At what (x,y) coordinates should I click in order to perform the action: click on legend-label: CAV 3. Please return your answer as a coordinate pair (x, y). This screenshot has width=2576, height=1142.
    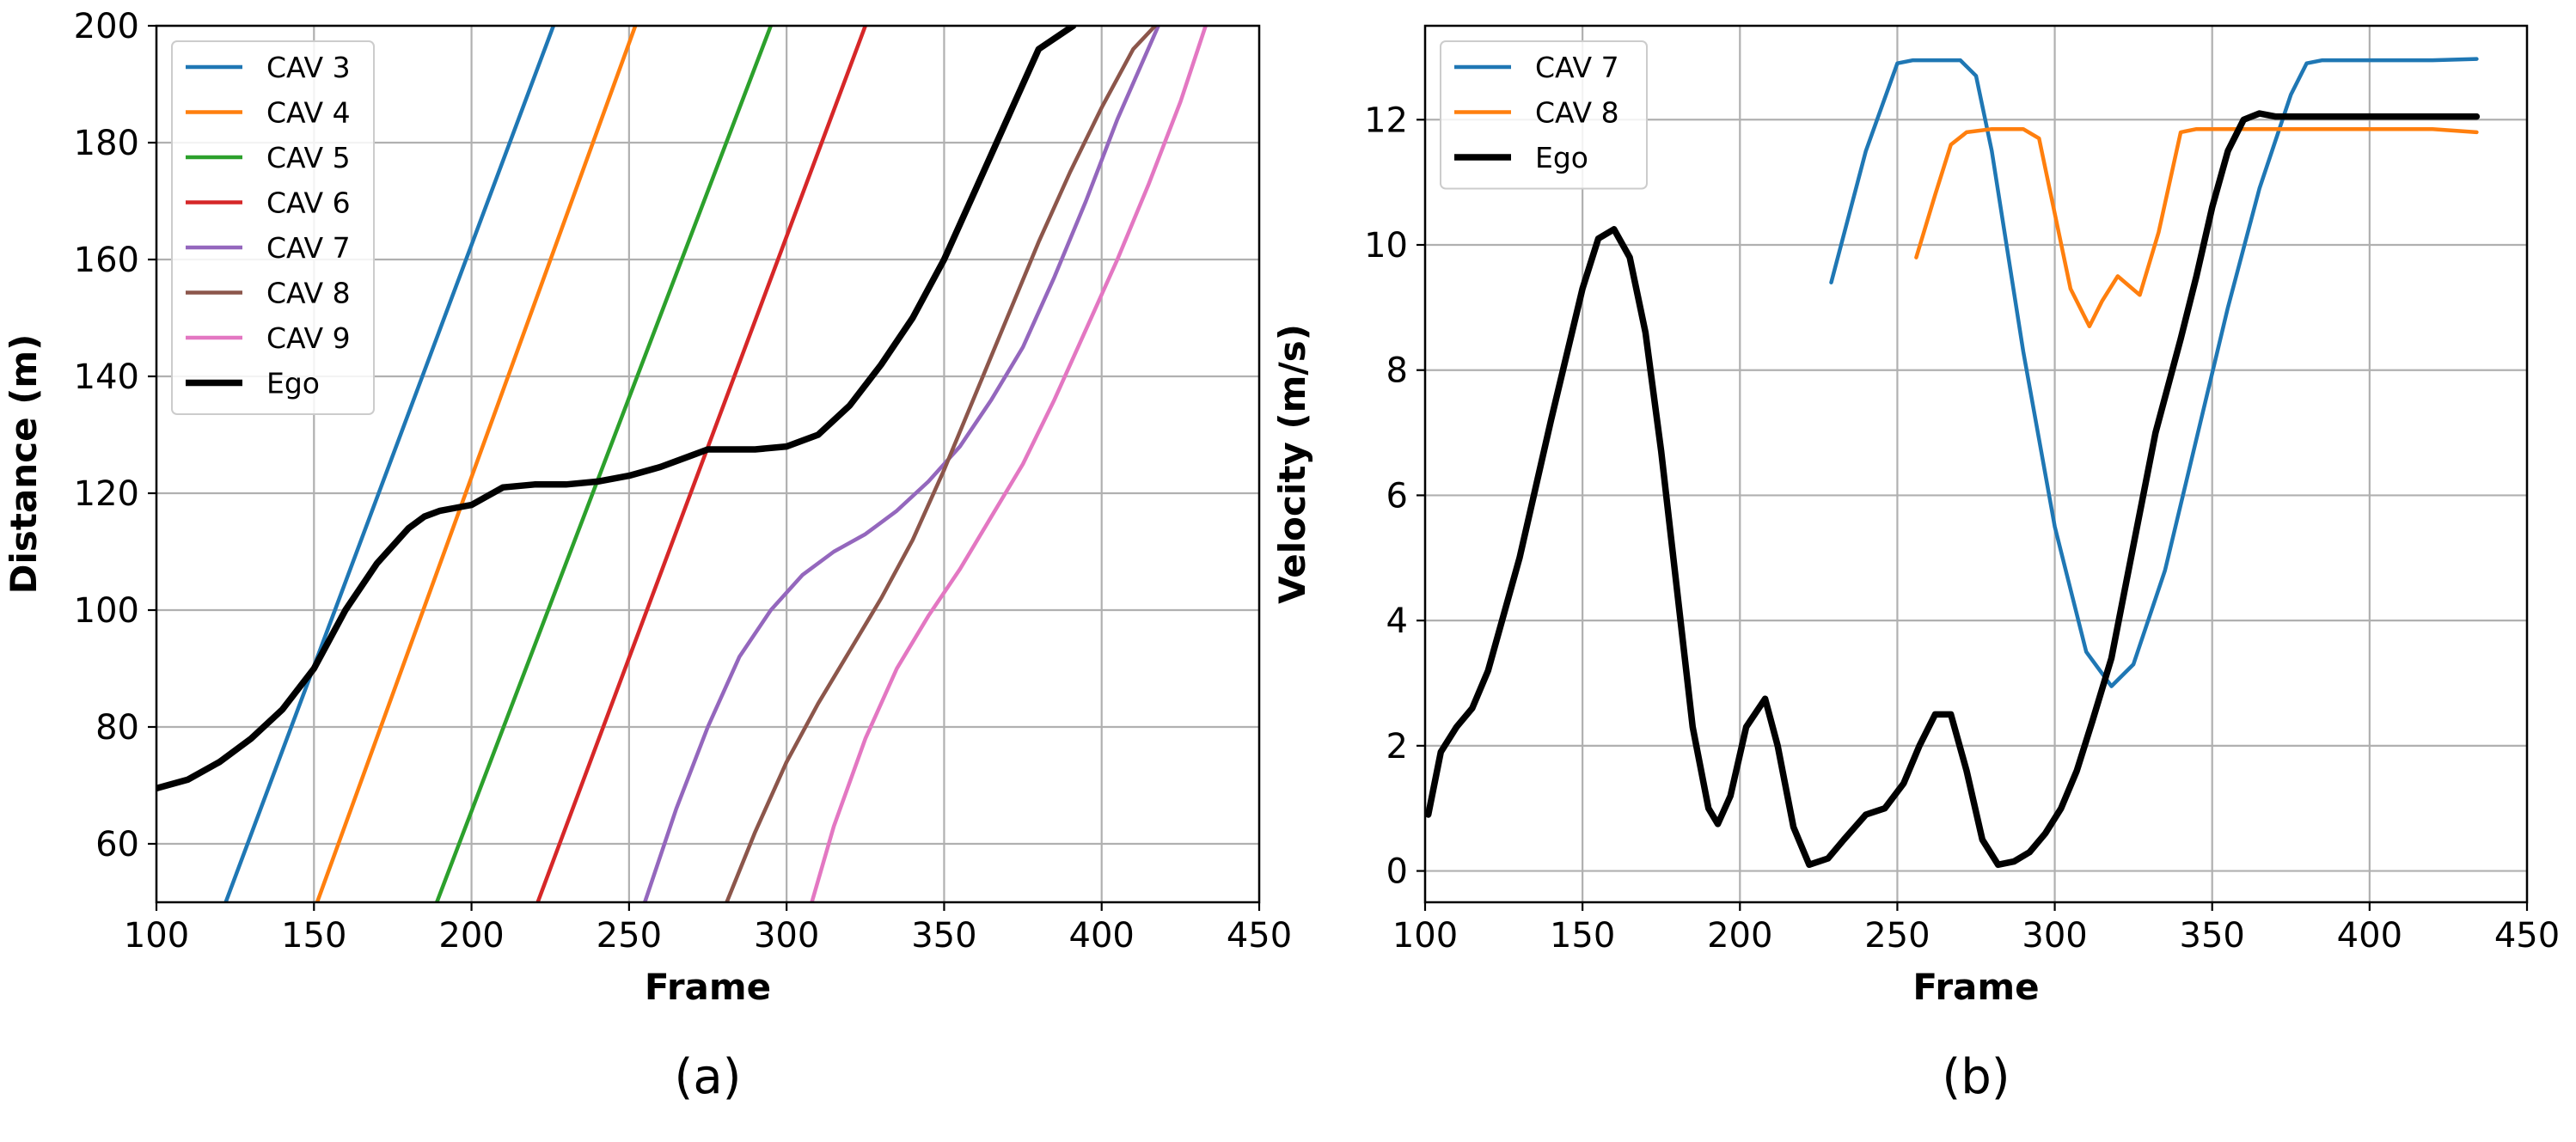
    Looking at the image, I should click on (308, 67).